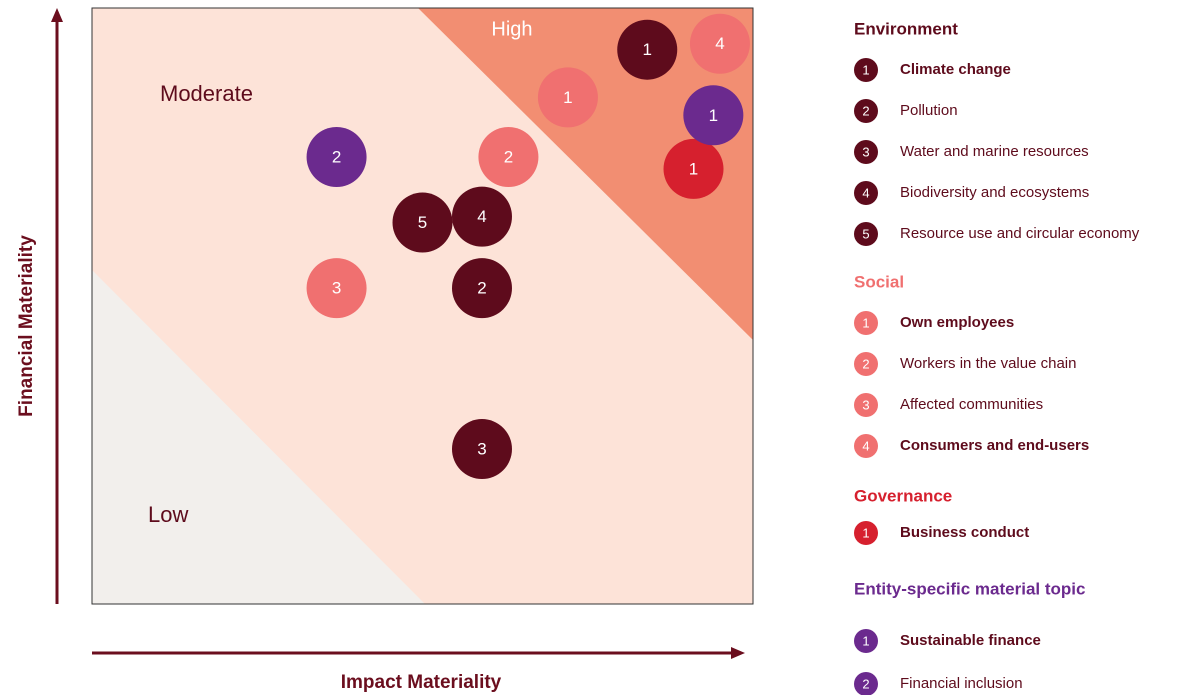 The height and width of the screenshot is (695, 1182). What do you see at coordinates (168, 514) in the screenshot?
I see `zone-label: Low` at bounding box center [168, 514].